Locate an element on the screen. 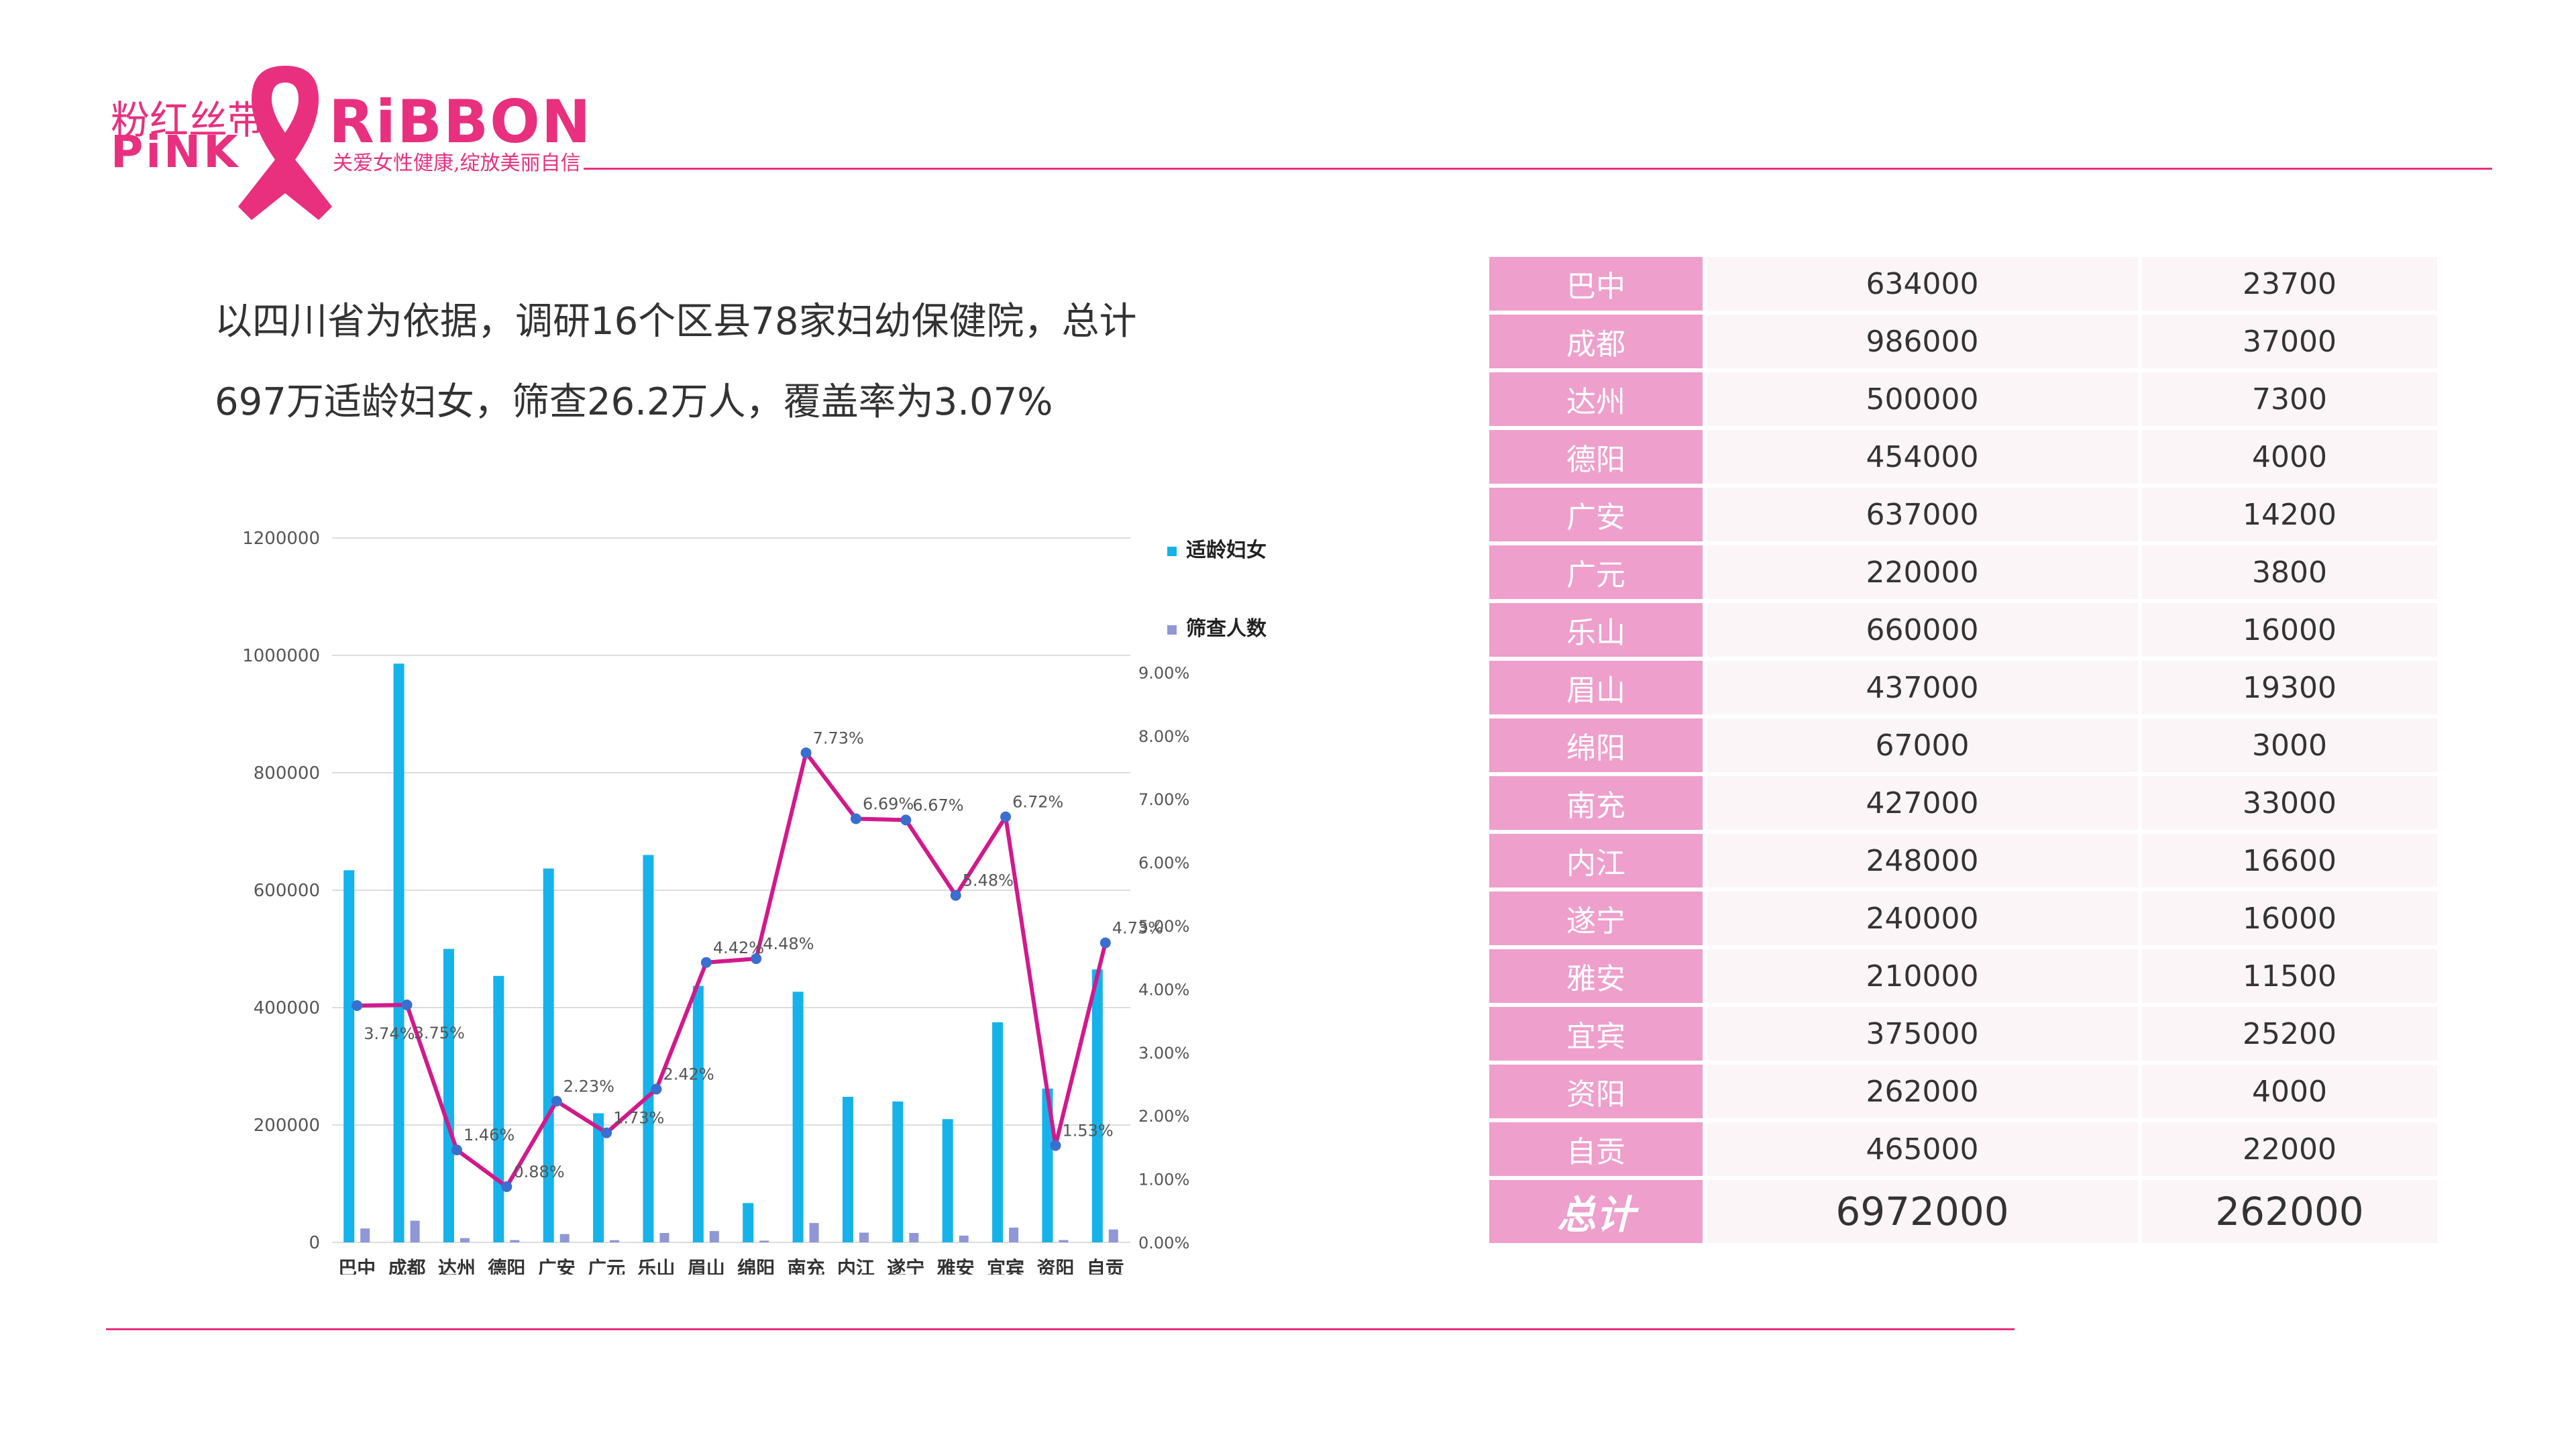 The image size is (2576, 1449). x-axis-category-label: 广安 is located at coordinates (557, 1266).